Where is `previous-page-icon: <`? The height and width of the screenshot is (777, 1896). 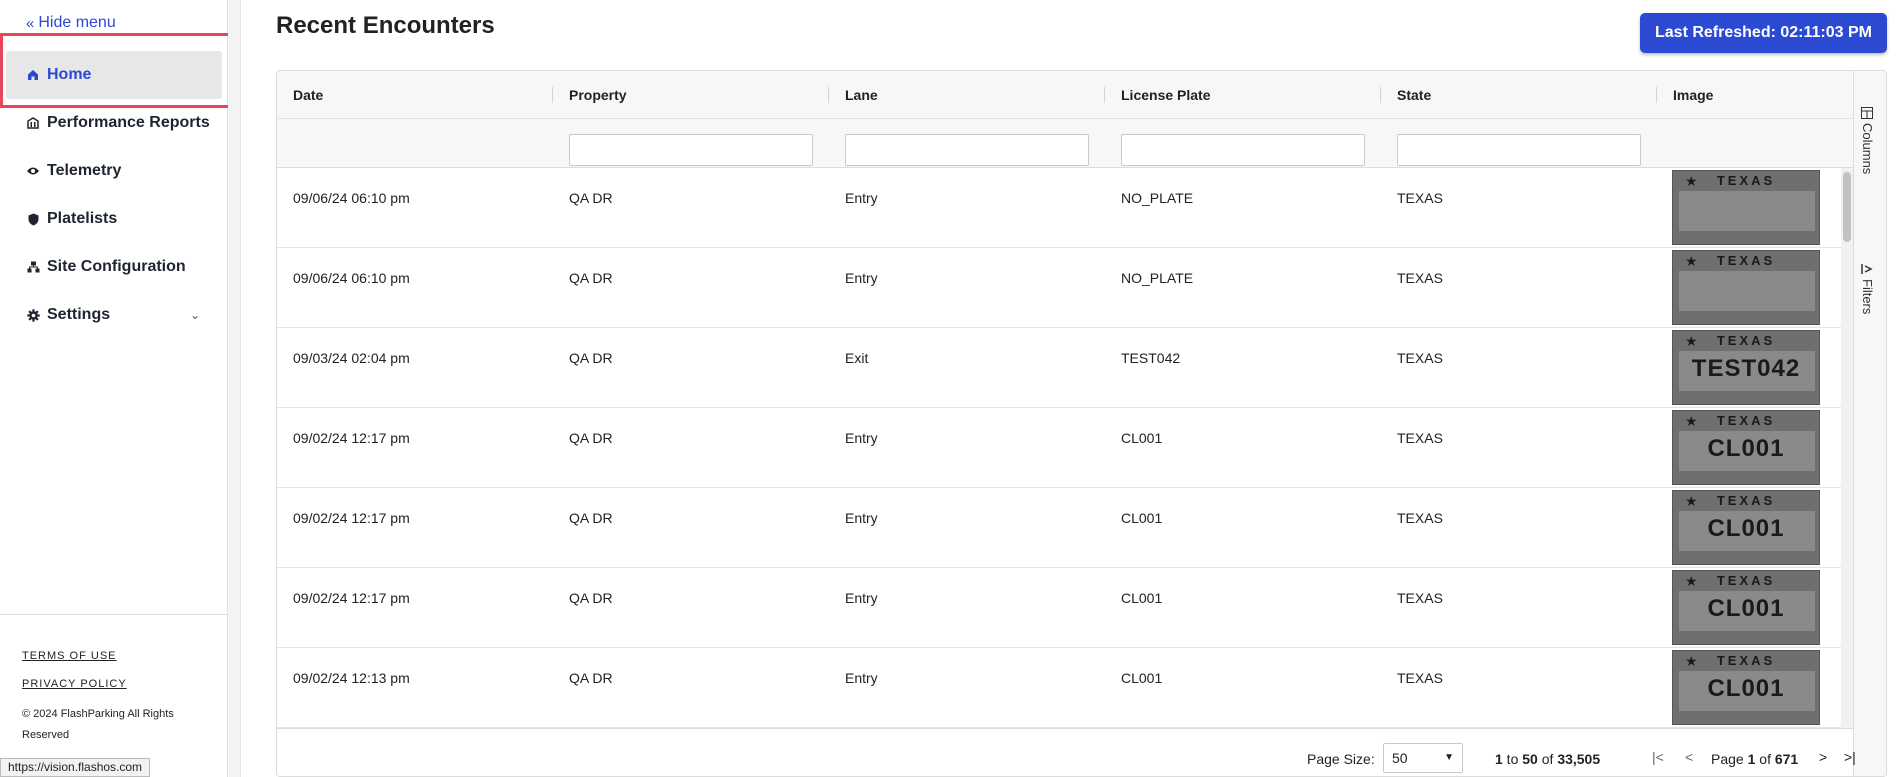 previous-page-icon: < is located at coordinates (1689, 757).